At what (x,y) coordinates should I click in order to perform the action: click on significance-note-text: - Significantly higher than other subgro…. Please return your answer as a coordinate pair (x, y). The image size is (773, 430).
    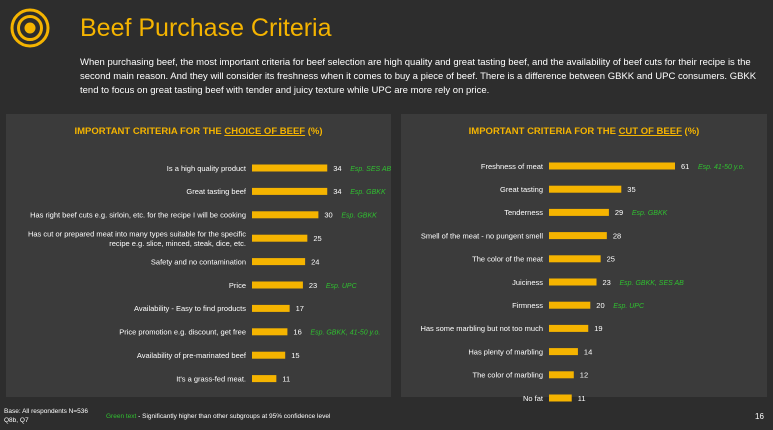
    Looking at the image, I should click on (233, 416).